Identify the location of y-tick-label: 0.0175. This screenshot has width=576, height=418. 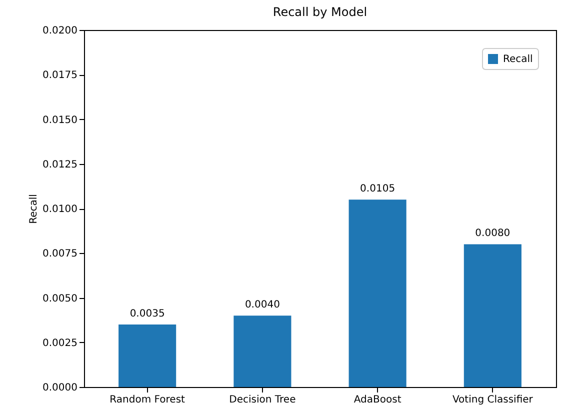
(60, 76).